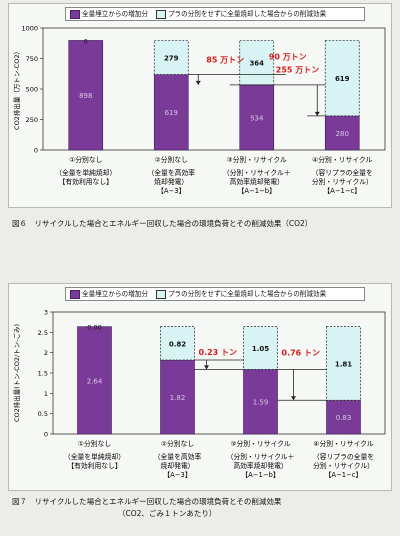 The image size is (400, 536). Describe the element at coordinates (29, 29) in the screenshot. I see `y-tick-label: 1000` at that location.